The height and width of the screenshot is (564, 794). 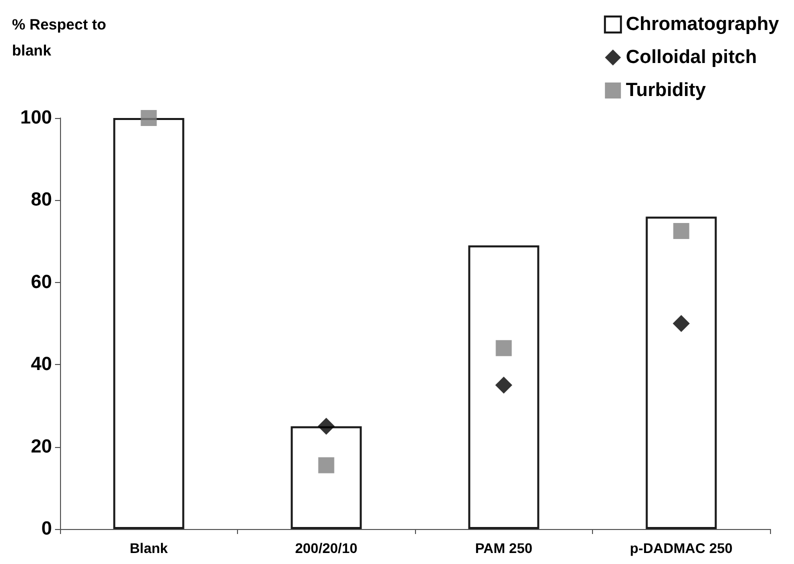 I want to click on y-tick-label: 80, so click(x=41, y=200).